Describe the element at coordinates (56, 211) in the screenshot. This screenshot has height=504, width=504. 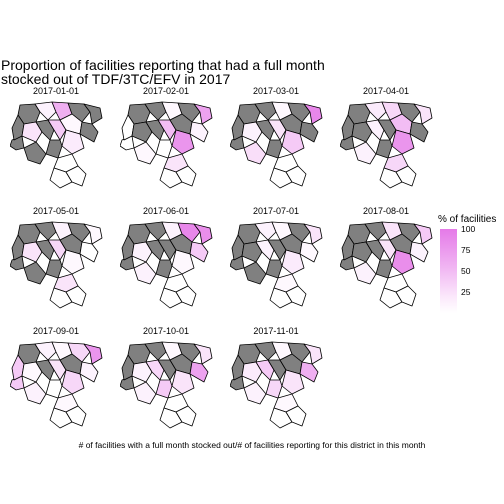
I see `panel-date-label: 2017-05-01` at that location.